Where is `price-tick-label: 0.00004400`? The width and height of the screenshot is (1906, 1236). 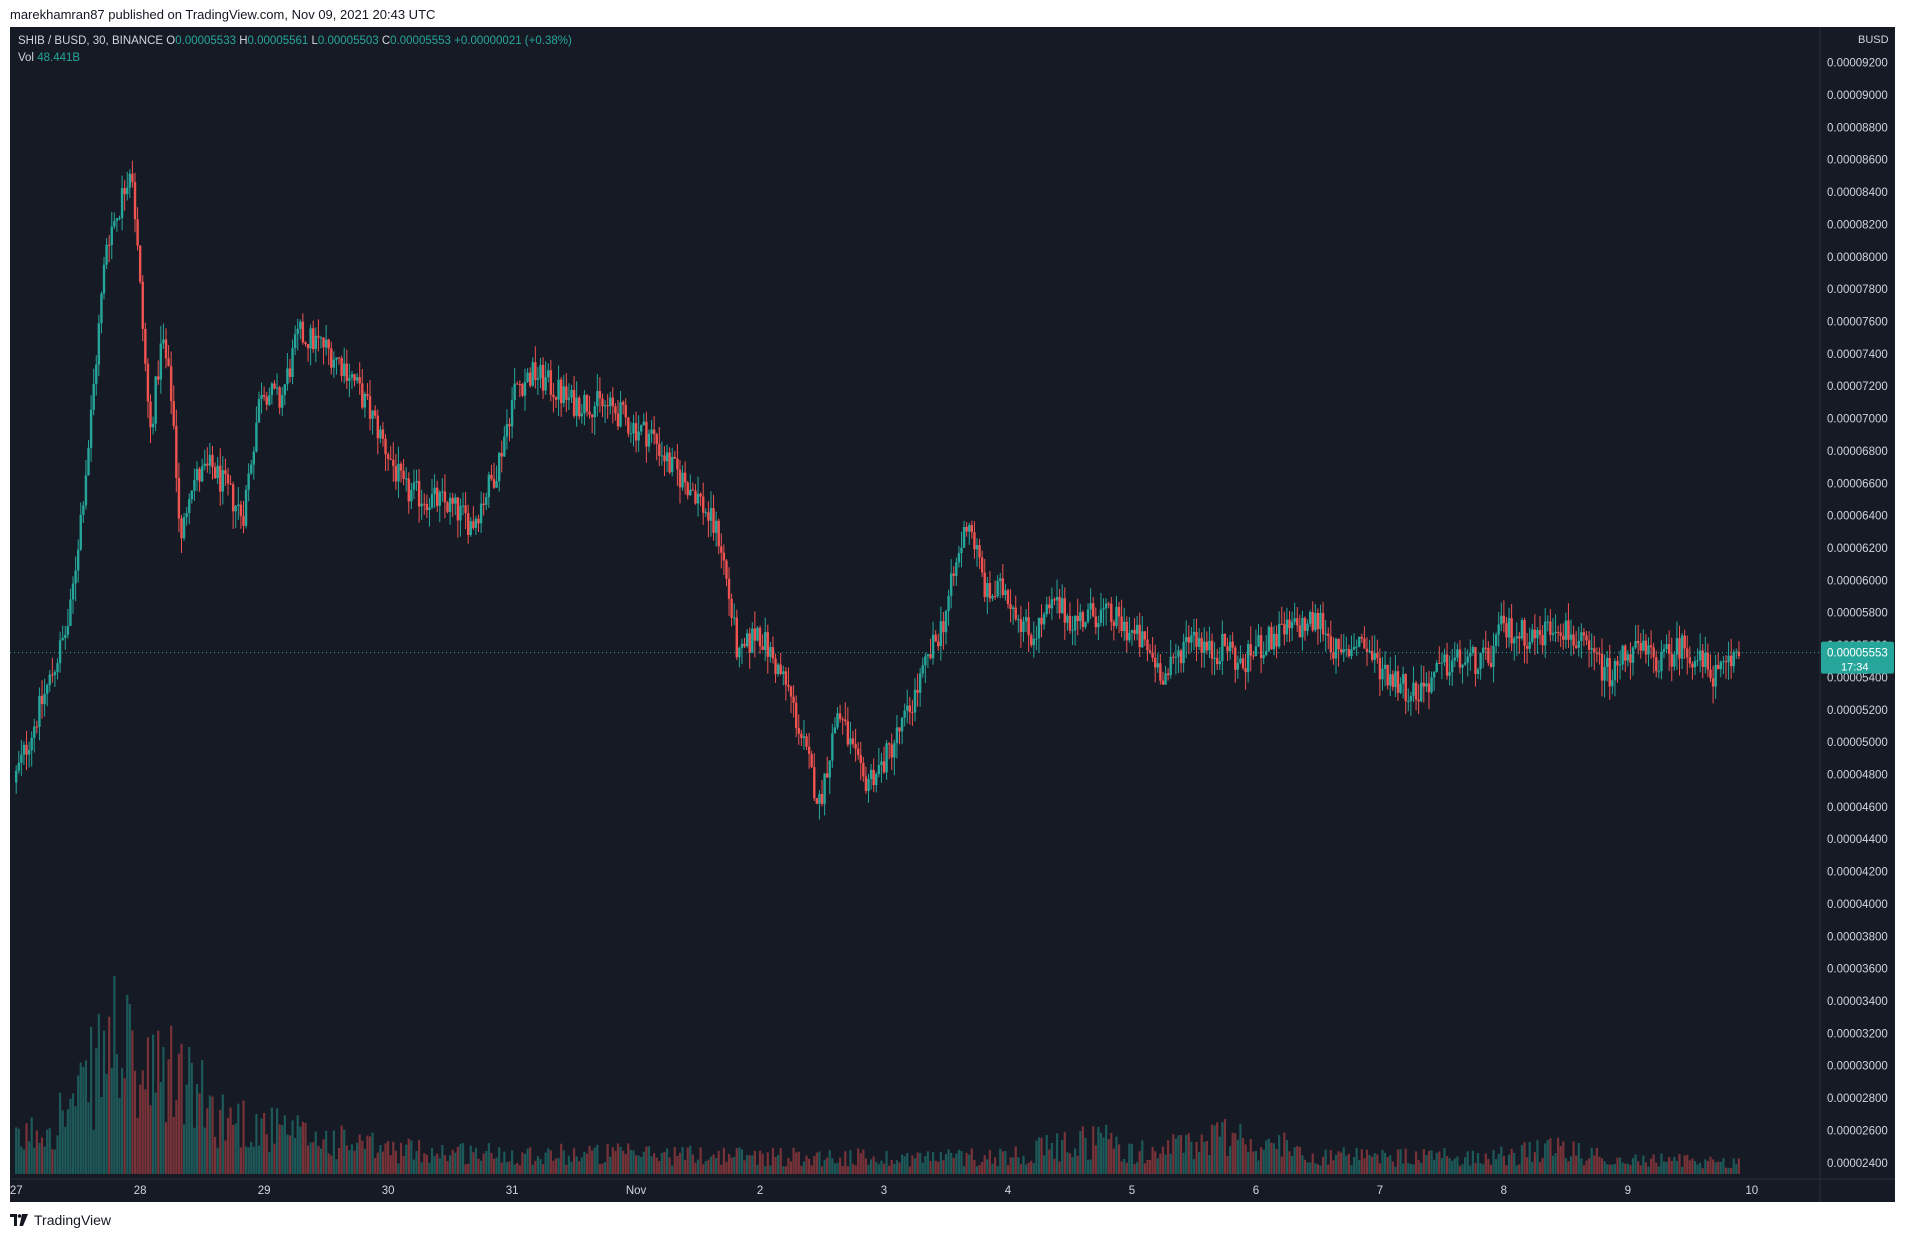 price-tick-label: 0.00004400 is located at coordinates (1857, 840).